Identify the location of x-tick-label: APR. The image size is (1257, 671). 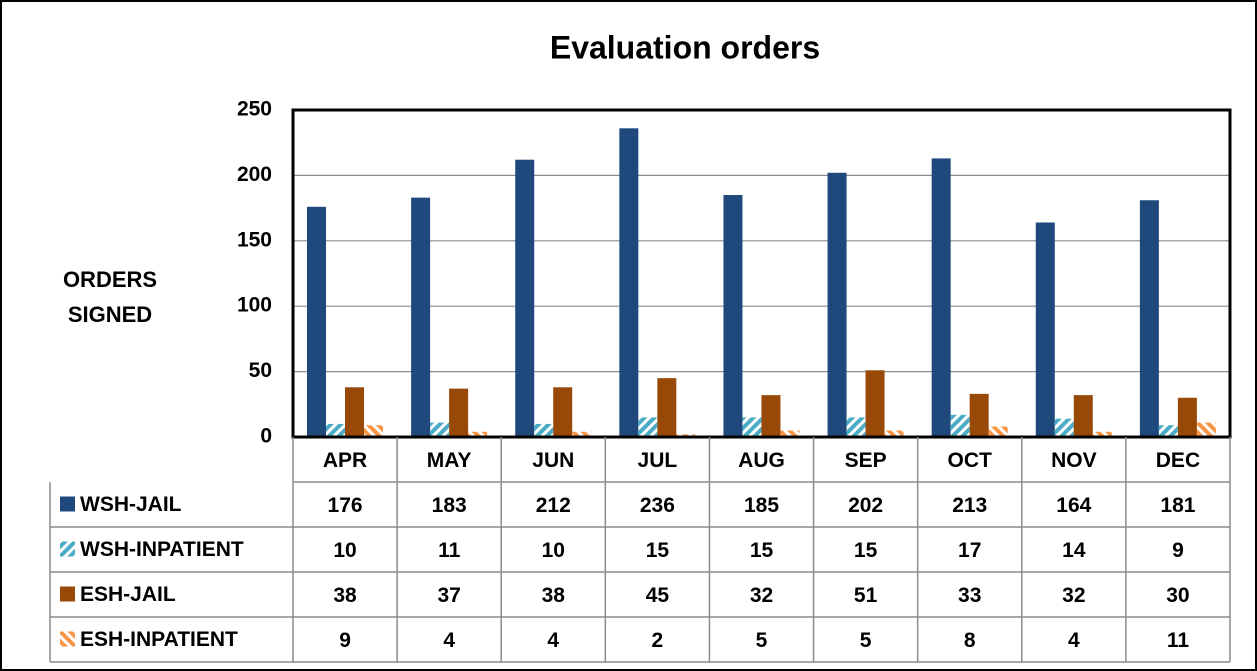
(345, 460).